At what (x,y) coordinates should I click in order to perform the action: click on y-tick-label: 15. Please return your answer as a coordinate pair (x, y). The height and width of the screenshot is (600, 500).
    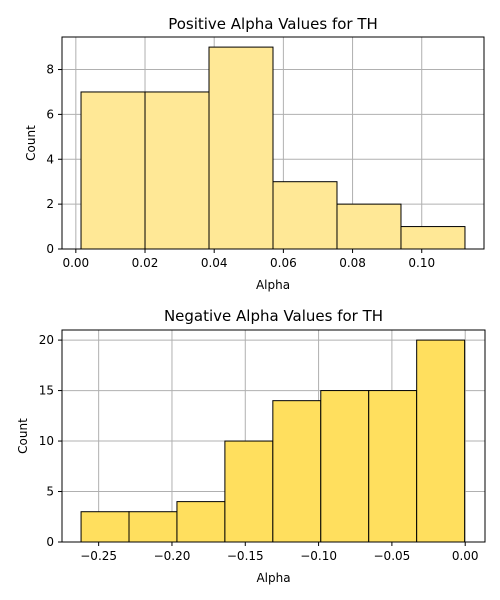
    Looking at the image, I should click on (46, 391).